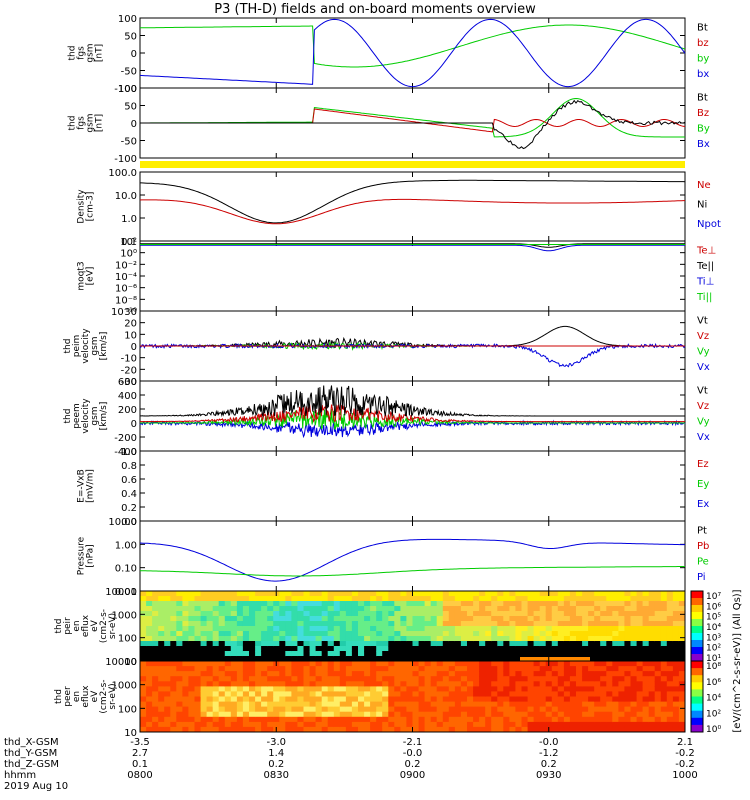 The height and width of the screenshot is (800, 750). What do you see at coordinates (124, 686) in the screenshot?
I see `ytick-label: 1000` at bounding box center [124, 686].